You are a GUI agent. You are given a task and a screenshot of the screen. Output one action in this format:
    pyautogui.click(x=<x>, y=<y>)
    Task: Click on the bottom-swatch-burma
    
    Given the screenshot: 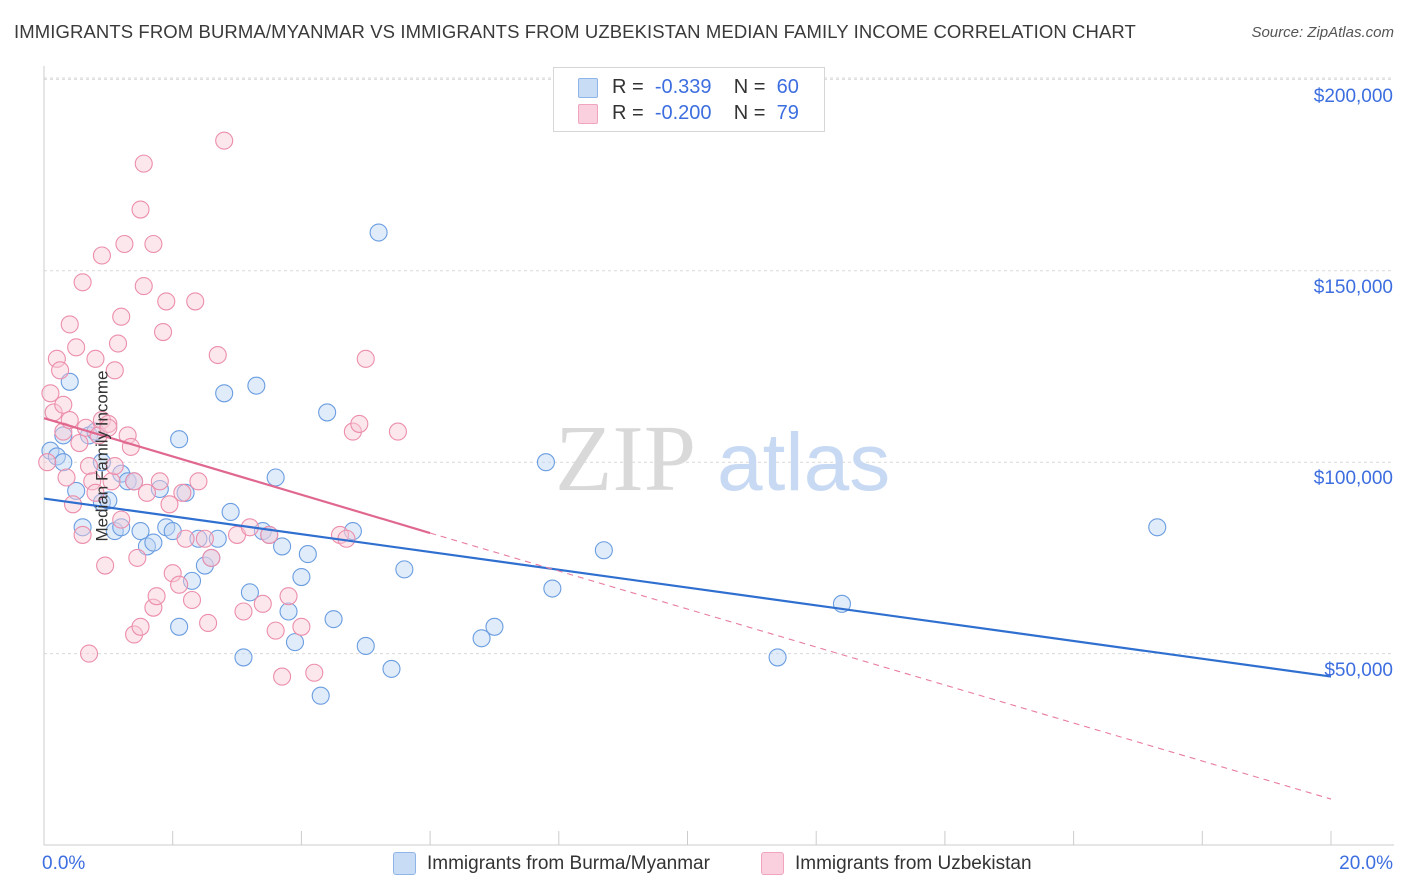 What is the action you would take?
    pyautogui.click(x=404, y=863)
    